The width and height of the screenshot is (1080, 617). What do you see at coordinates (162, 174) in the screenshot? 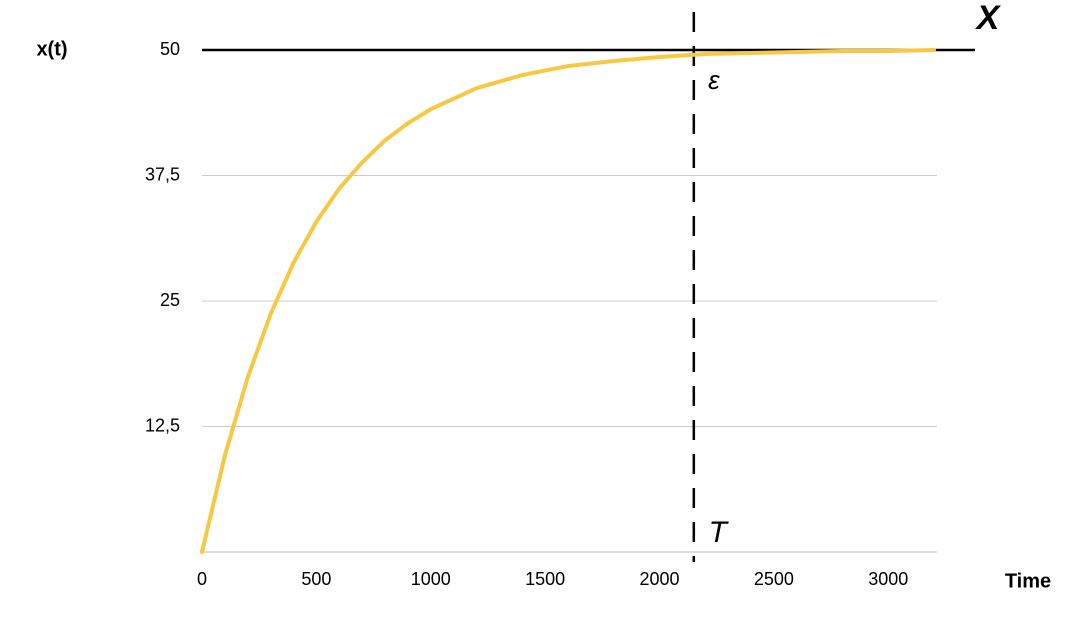
I see `y-tick-label: 37,5` at bounding box center [162, 174].